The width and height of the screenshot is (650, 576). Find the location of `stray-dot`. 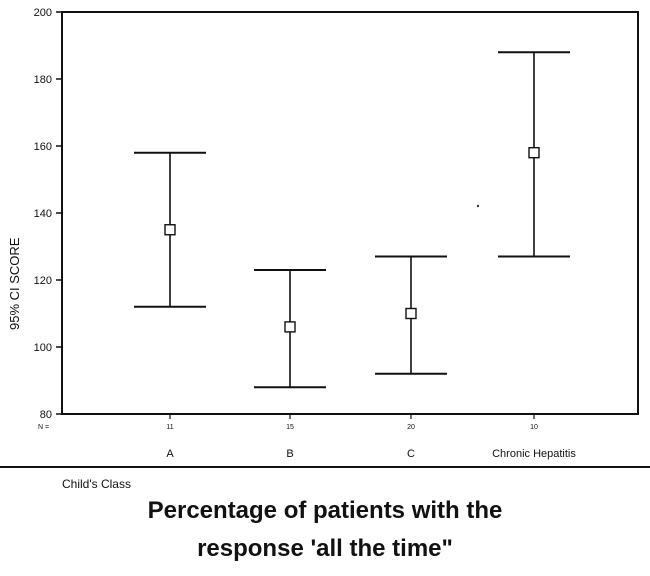

stray-dot is located at coordinates (478, 206).